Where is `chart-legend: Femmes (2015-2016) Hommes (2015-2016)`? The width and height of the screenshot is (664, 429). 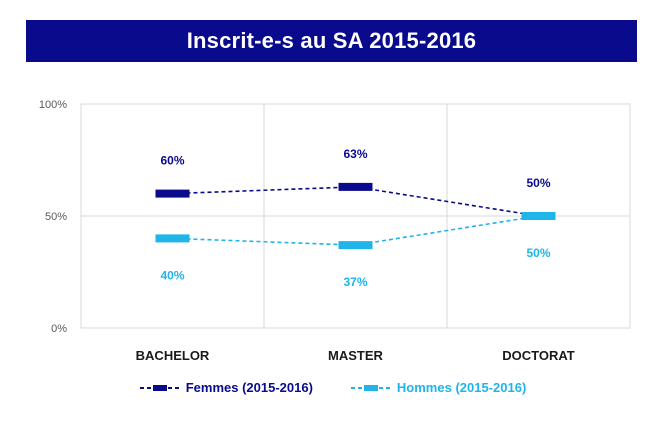
chart-legend: Femmes (2015-2016) Hommes (2015-2016) is located at coordinates (332, 387).